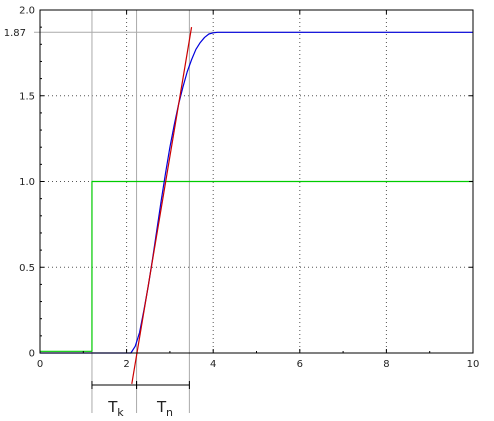 The width and height of the screenshot is (494, 421). What do you see at coordinates (40, 364) in the screenshot?
I see `x-tick-label: 0` at bounding box center [40, 364].